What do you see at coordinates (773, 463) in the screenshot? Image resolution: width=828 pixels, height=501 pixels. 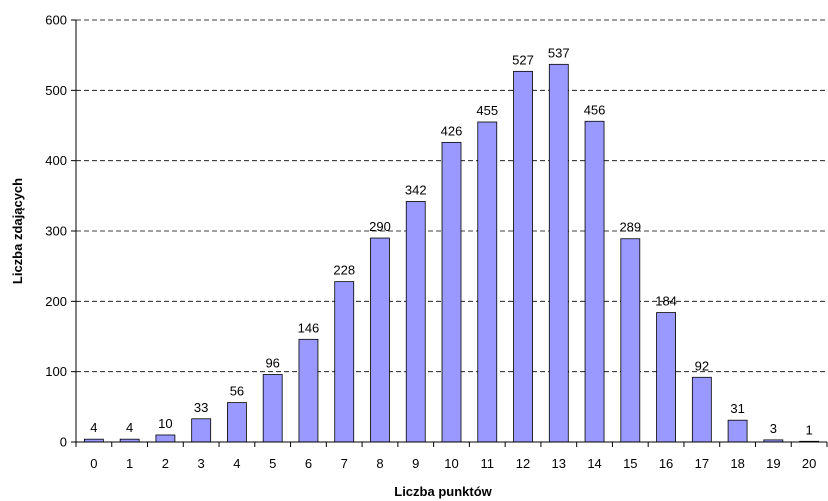 I see `x-tick-label: 19` at bounding box center [773, 463].